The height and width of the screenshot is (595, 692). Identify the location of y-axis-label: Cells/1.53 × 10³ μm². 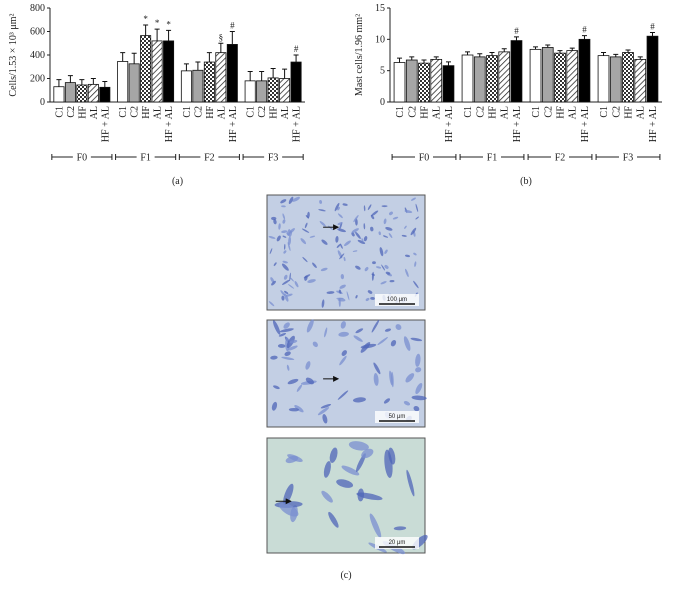
(13, 54).